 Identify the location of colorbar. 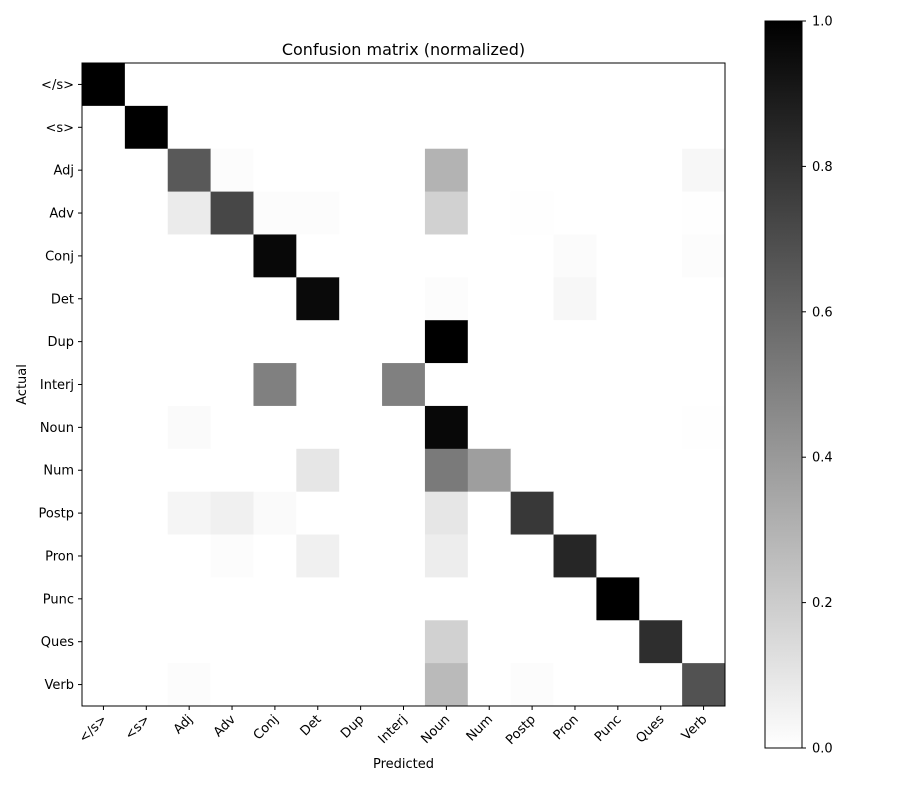
(783, 384).